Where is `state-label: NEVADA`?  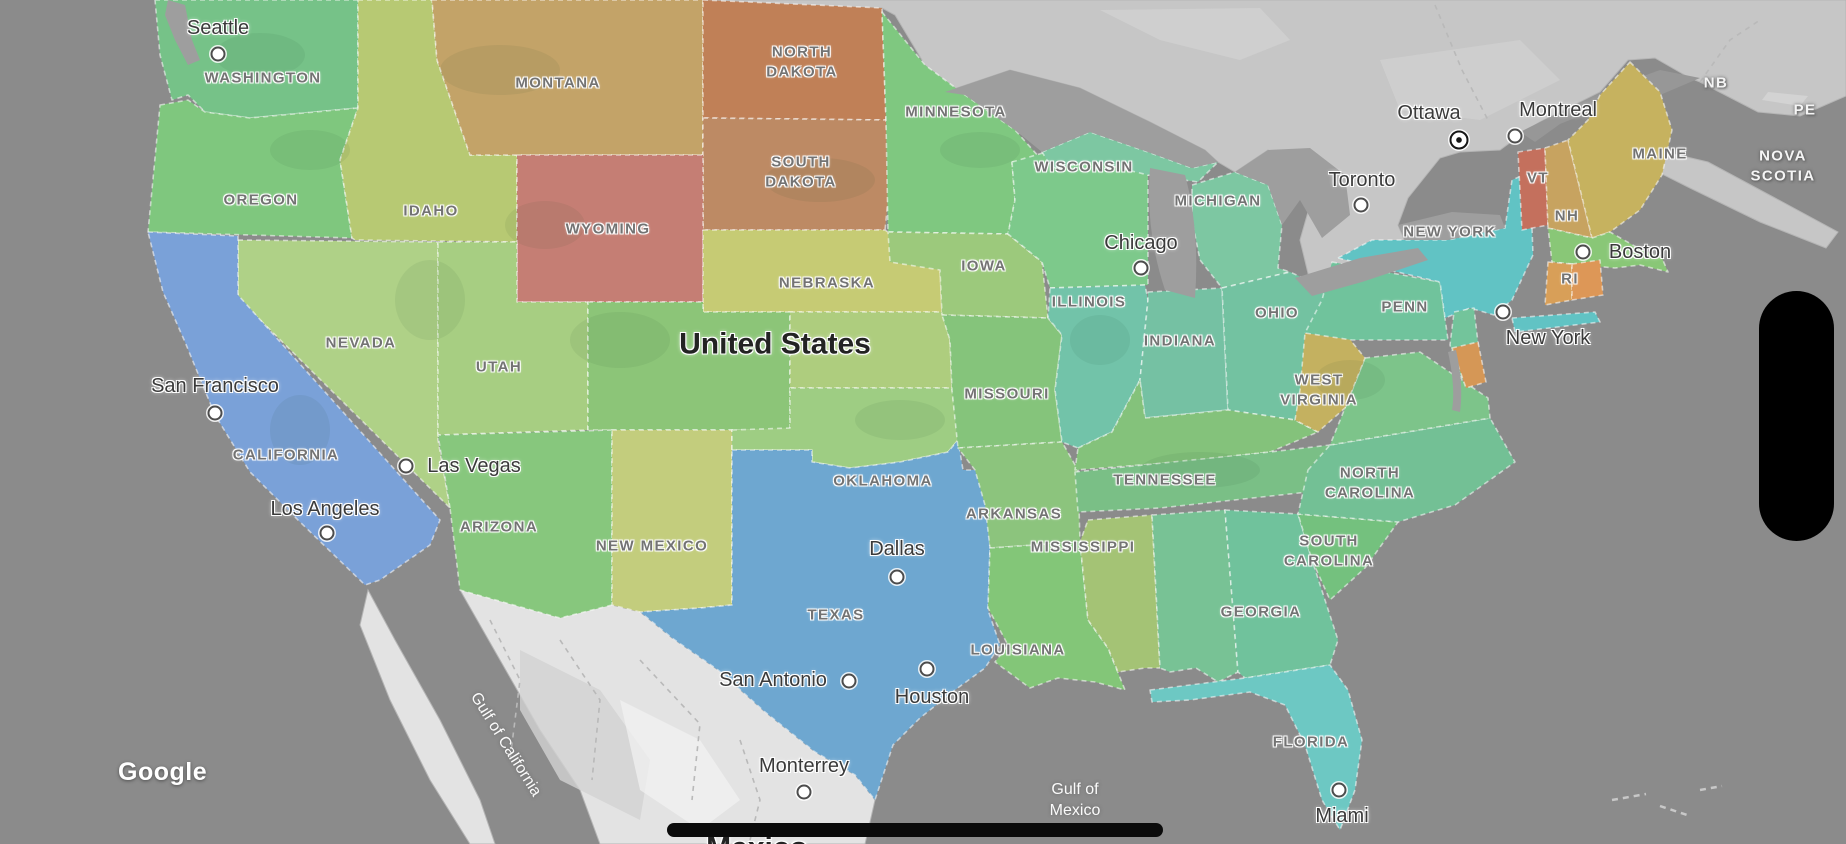
state-label: NEVADA is located at coordinates (361, 343).